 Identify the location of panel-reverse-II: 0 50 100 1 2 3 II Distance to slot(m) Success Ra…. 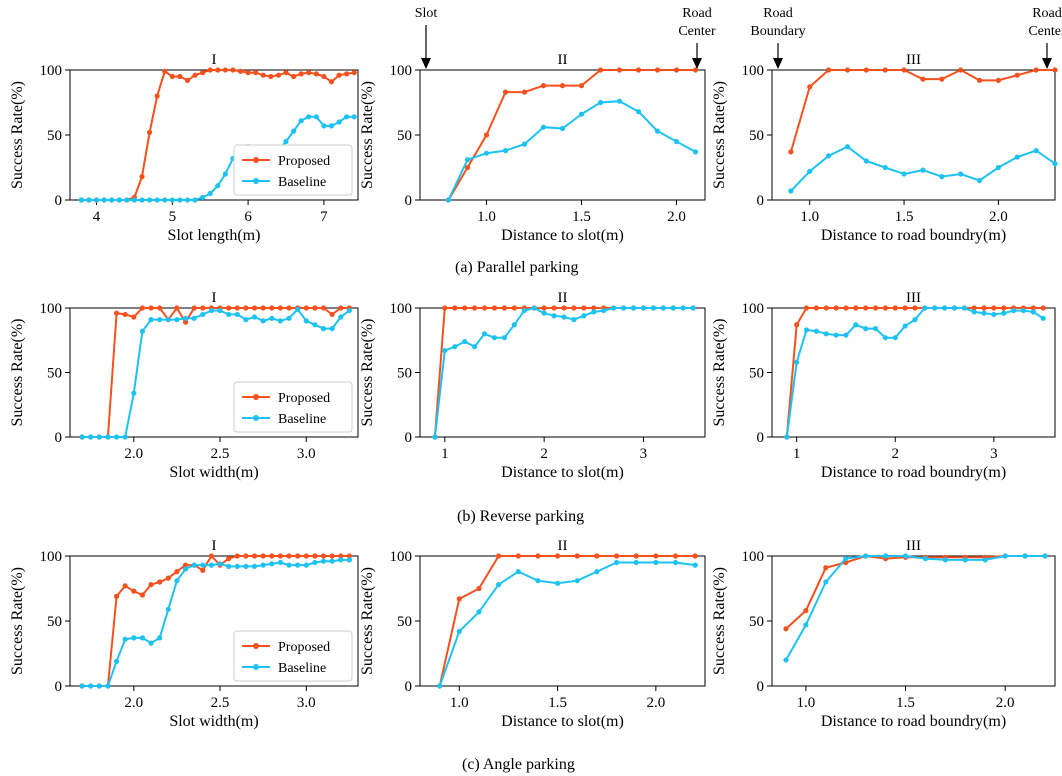
(532, 385).